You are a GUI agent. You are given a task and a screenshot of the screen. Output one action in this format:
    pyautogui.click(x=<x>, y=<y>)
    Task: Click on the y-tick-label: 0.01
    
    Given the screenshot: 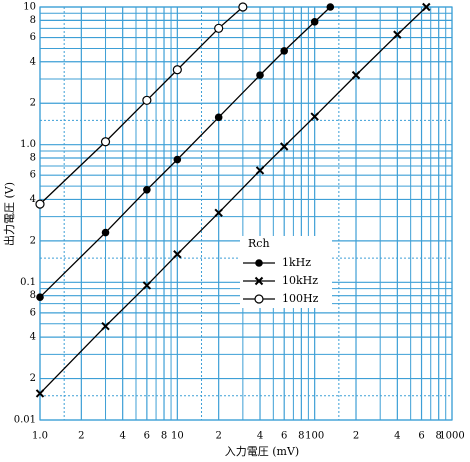 What is the action you would take?
    pyautogui.click(x=25, y=420)
    